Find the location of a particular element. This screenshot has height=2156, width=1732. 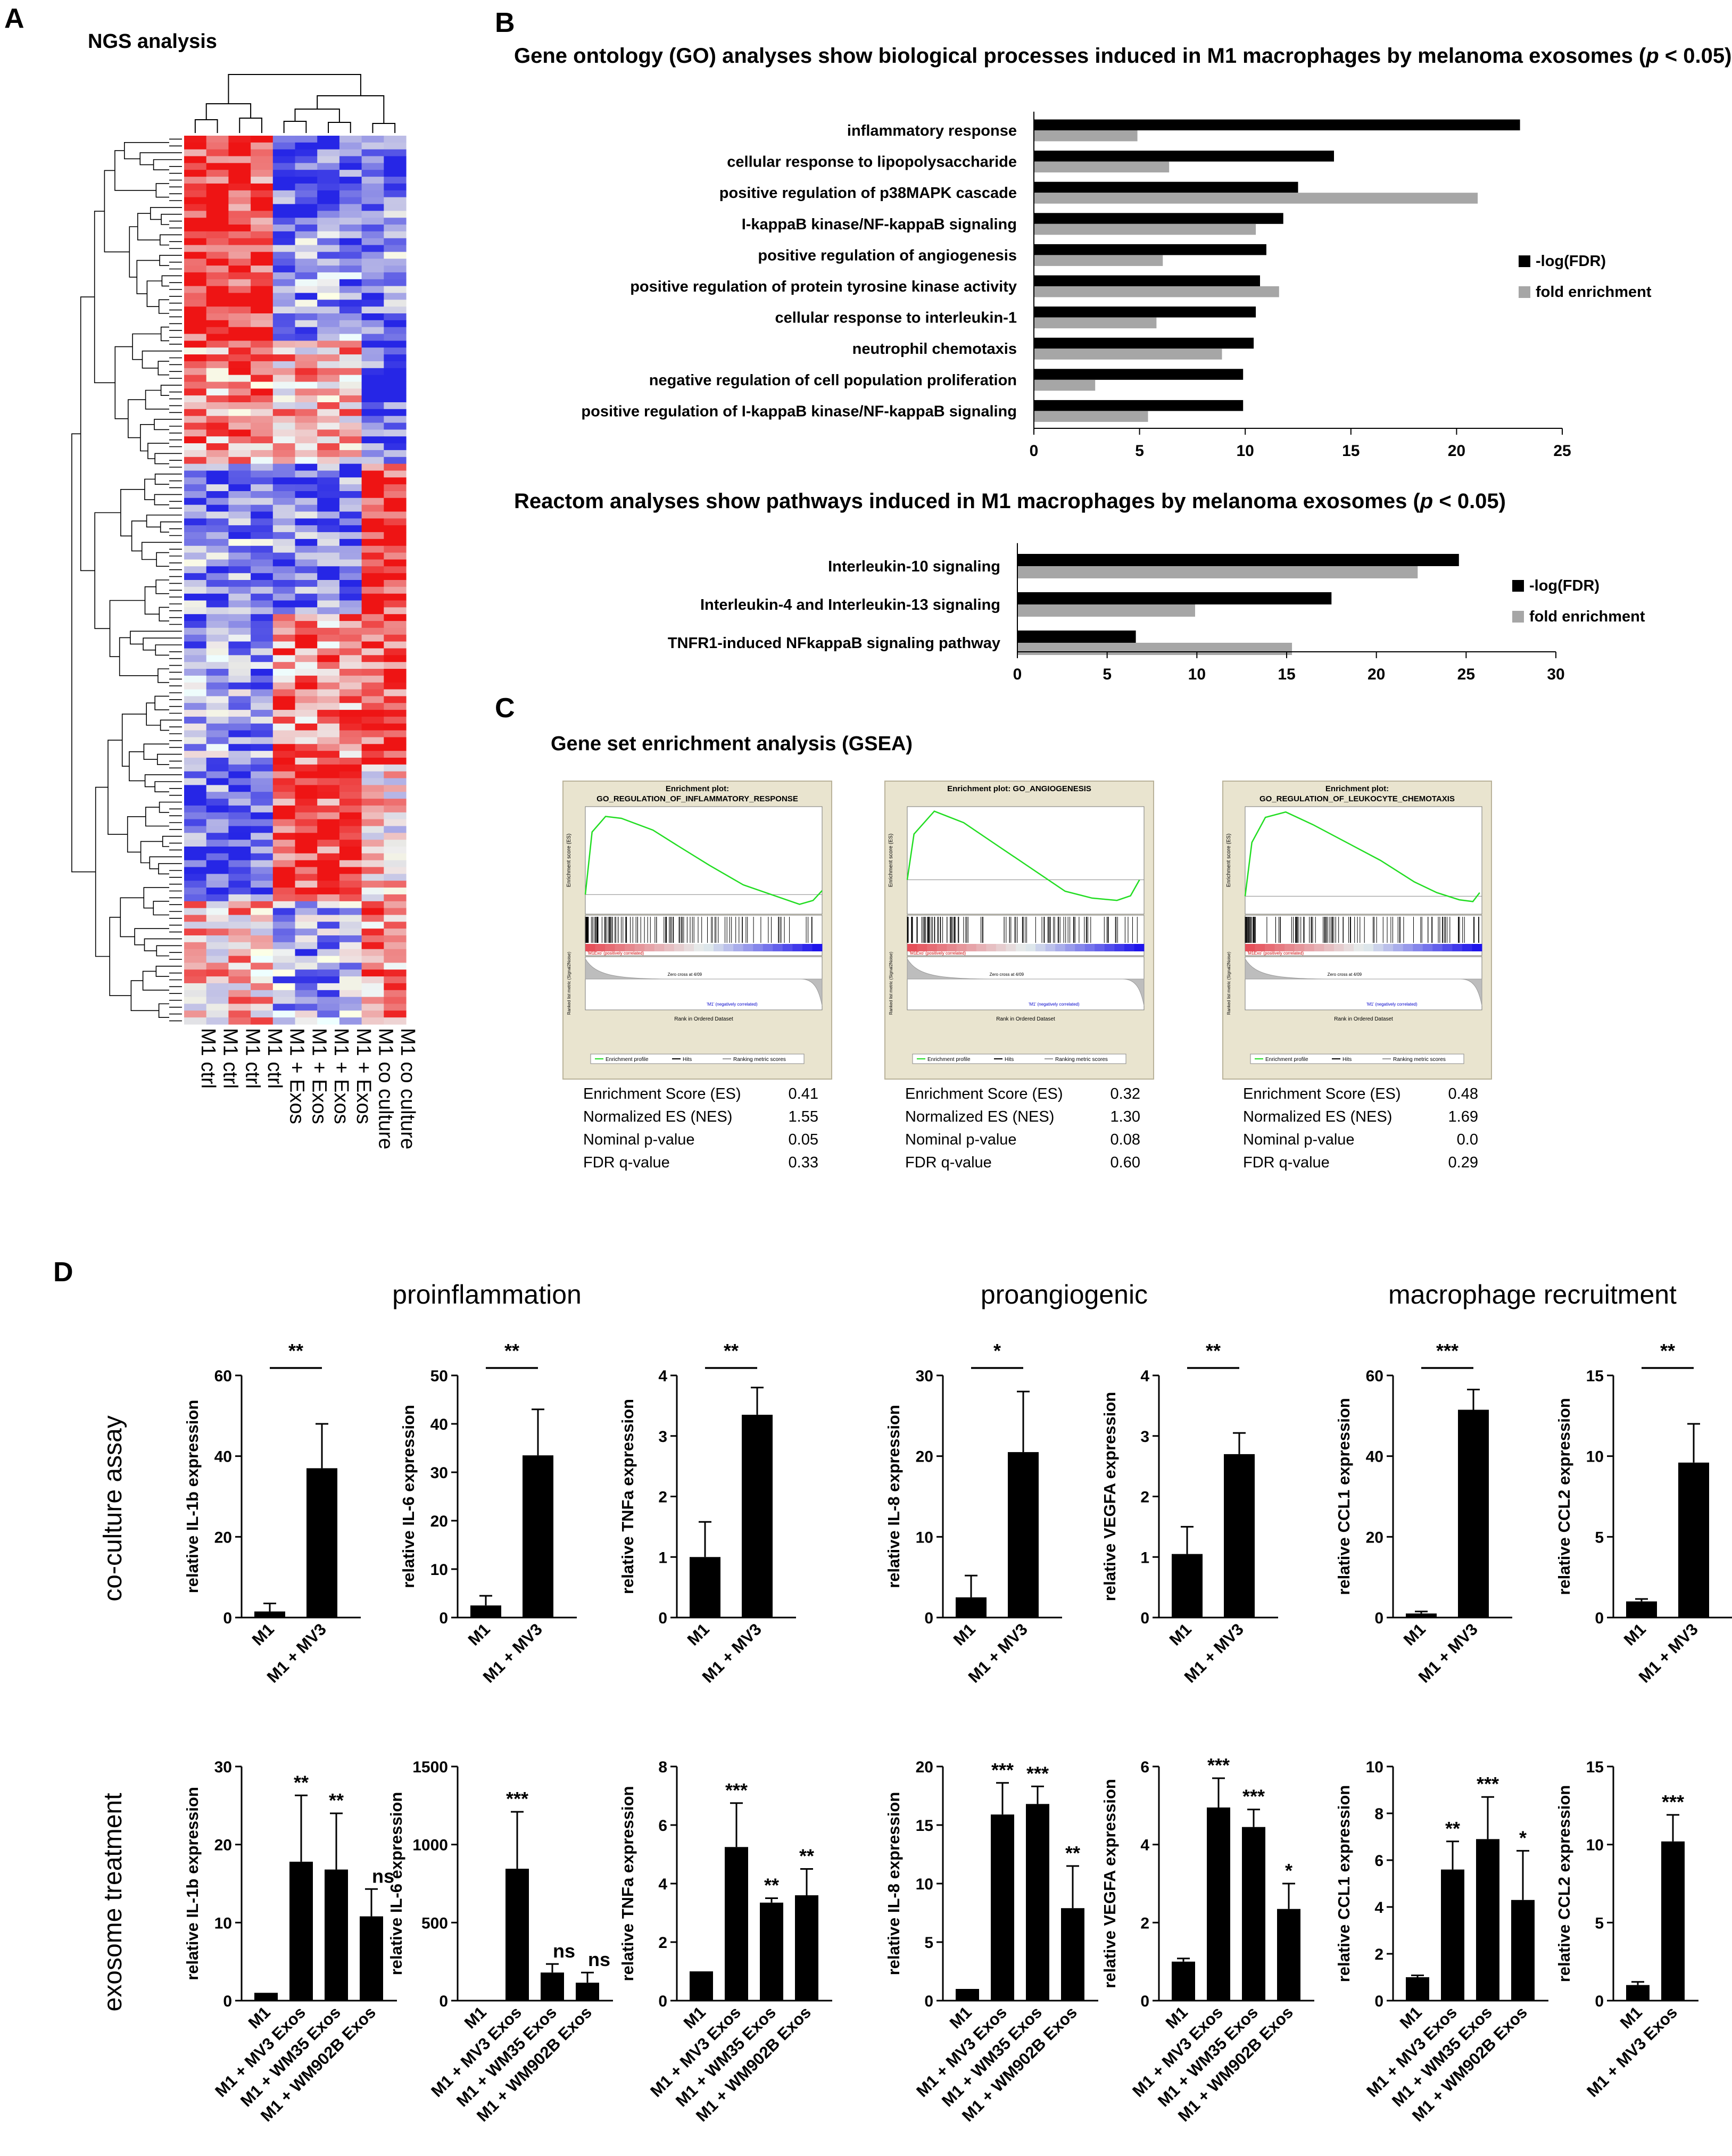

heatmap-column-label: M1 + Exos is located at coordinates (341, 1076).